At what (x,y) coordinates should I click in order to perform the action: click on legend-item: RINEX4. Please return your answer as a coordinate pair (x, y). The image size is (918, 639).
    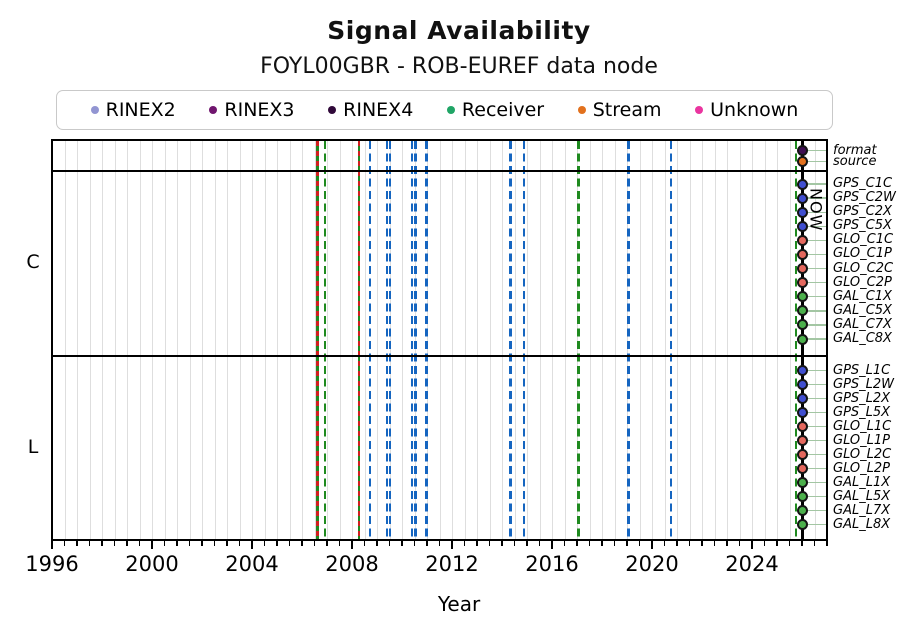
    Looking at the image, I should click on (370, 110).